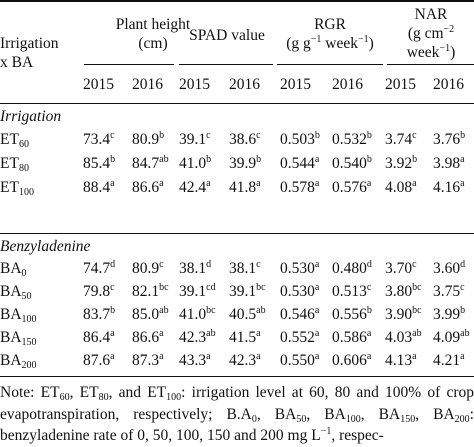 This screenshot has width=474, height=447. Describe the element at coordinates (449, 314) in the screenshot. I see `table-cell: 3.99b` at that location.